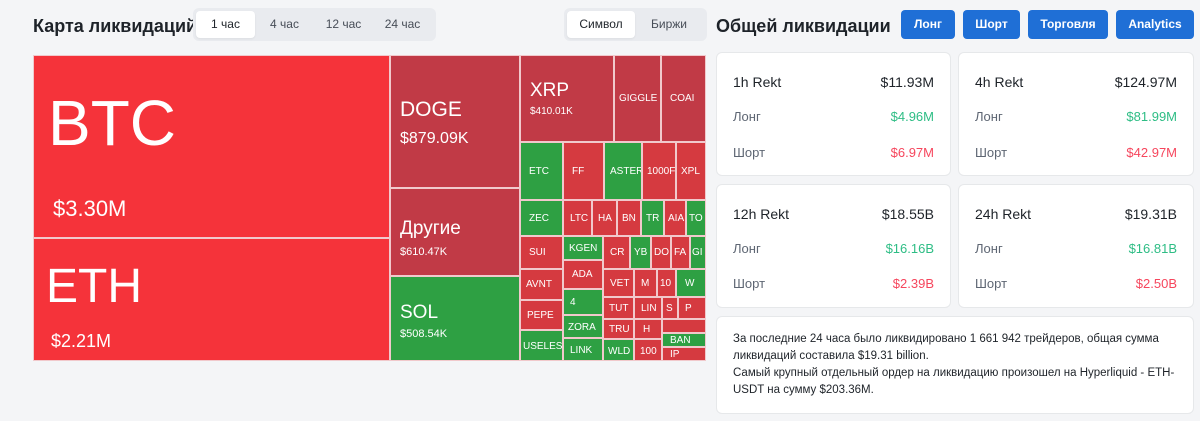  I want to click on treemap-cell-m: M, so click(645, 283).